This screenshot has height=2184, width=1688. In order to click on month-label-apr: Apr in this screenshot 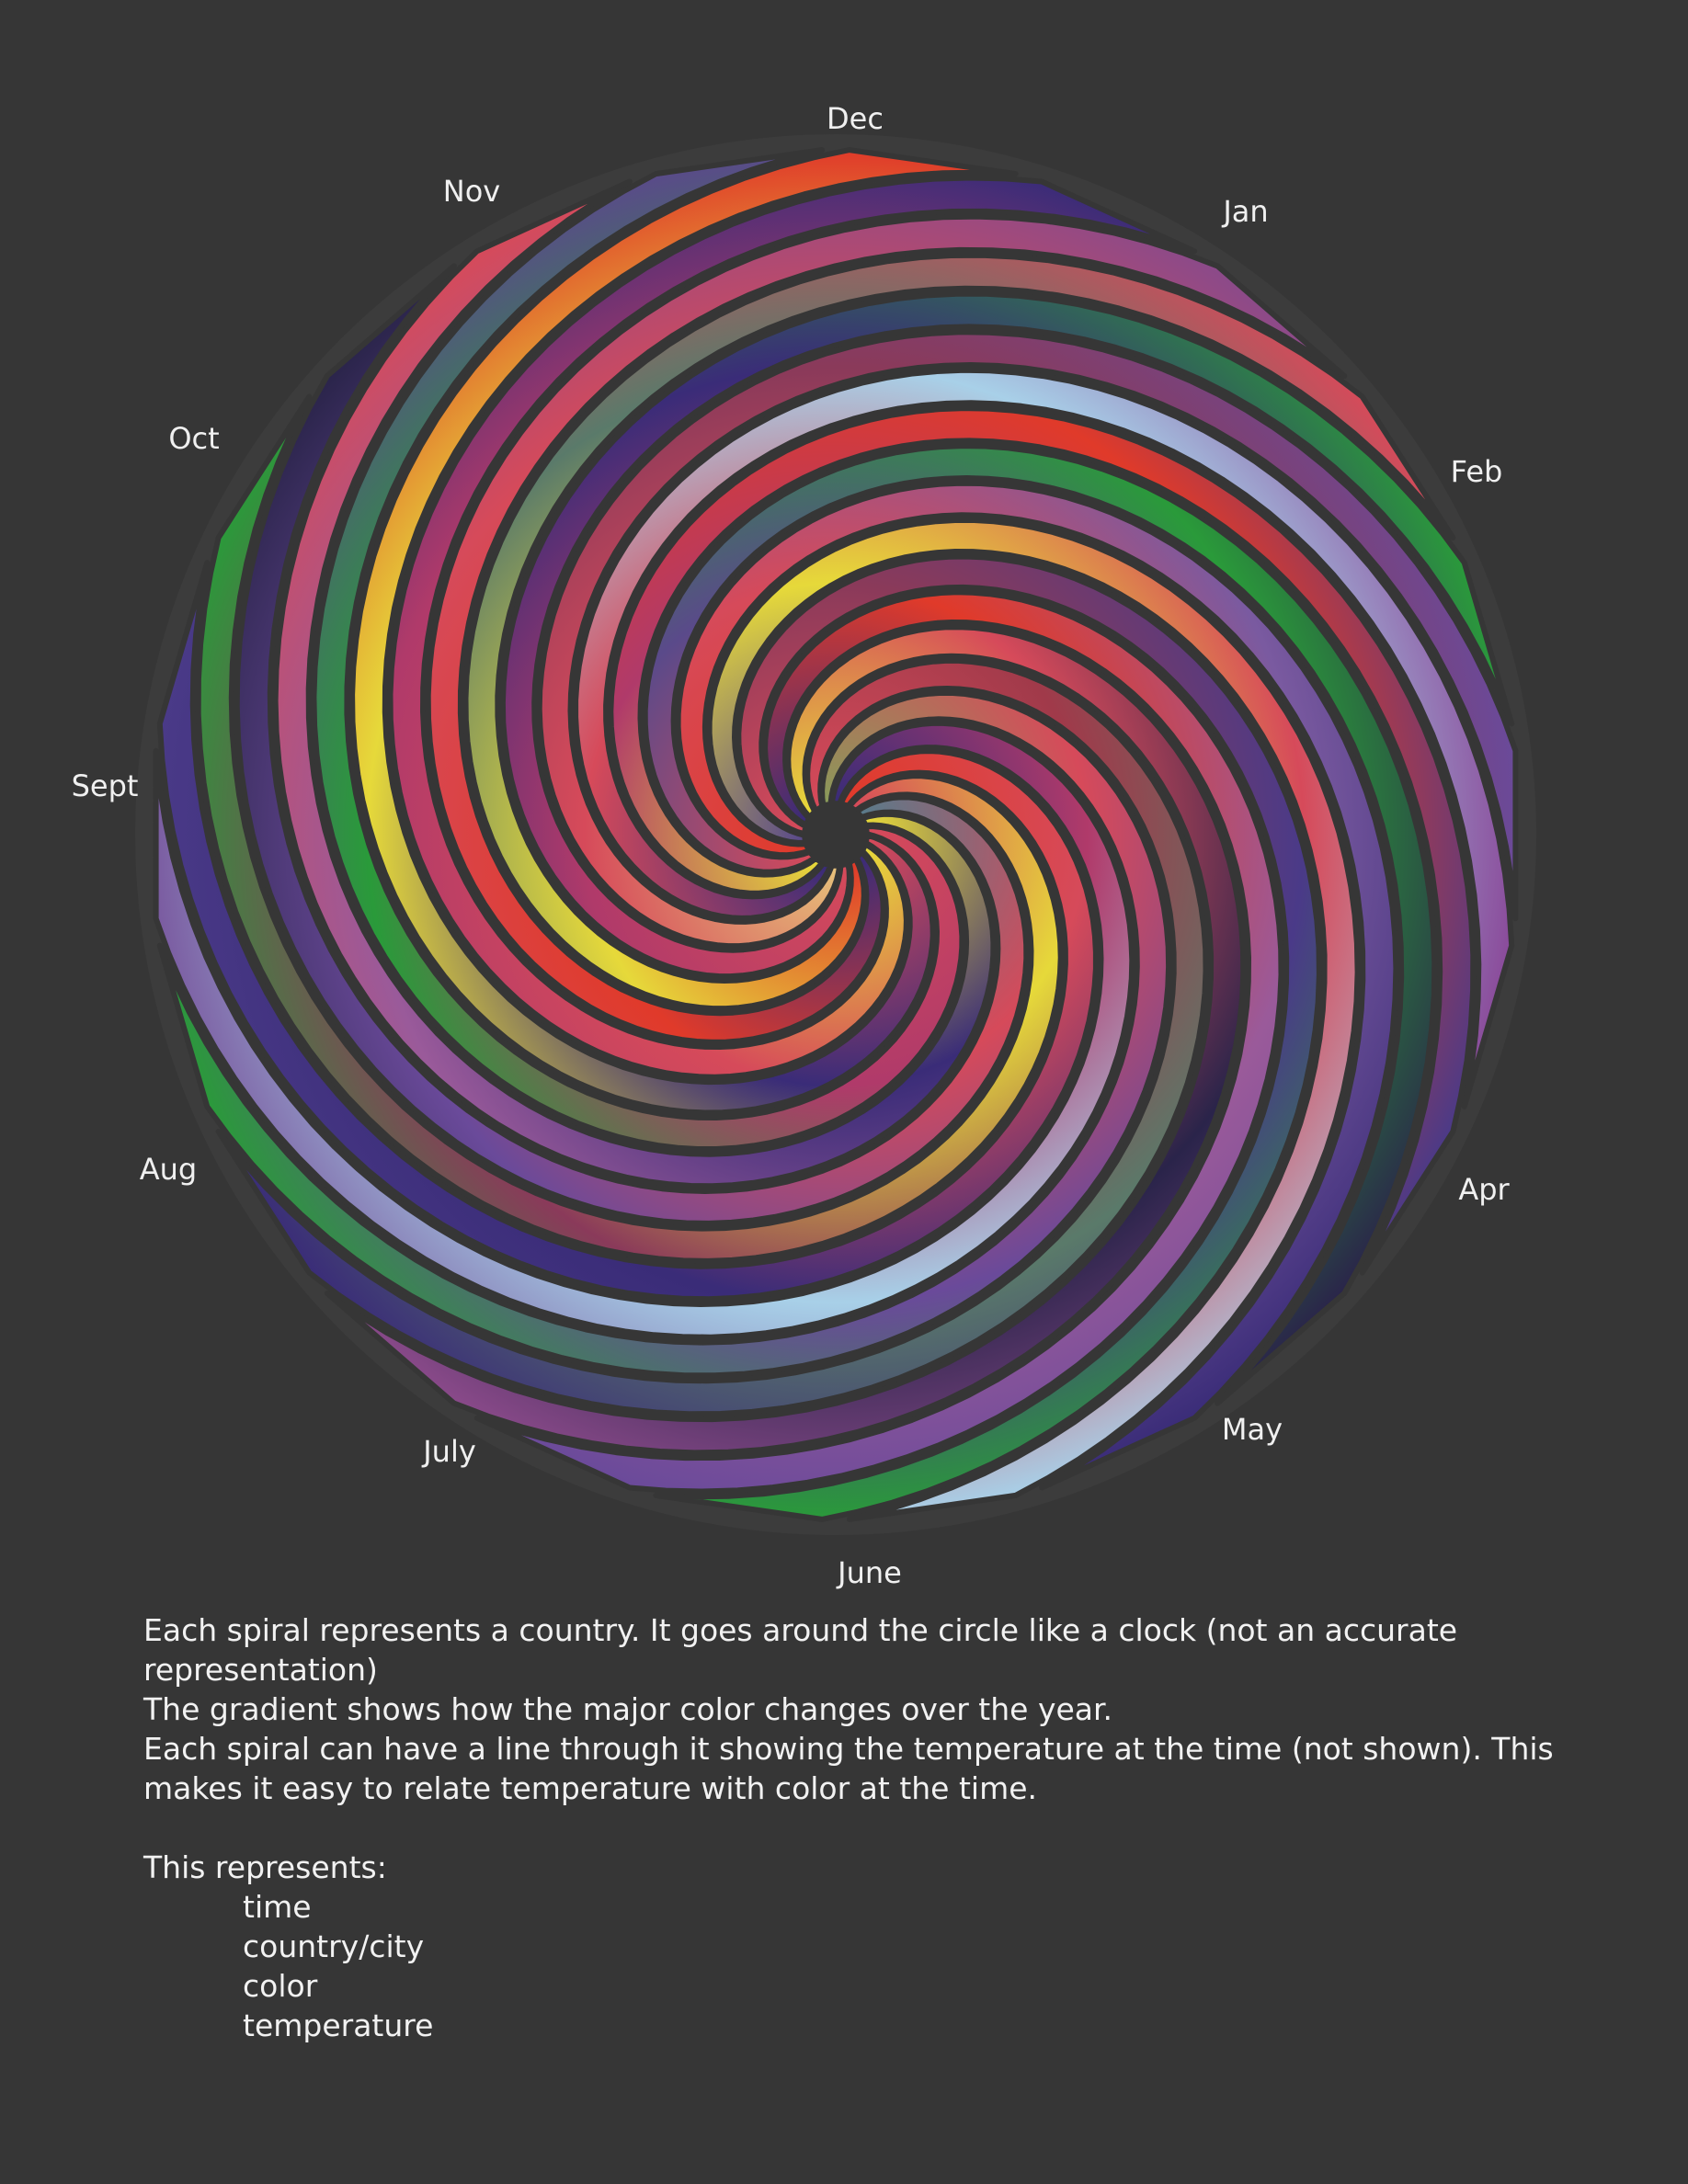, I will do `click(1484, 1189)`.